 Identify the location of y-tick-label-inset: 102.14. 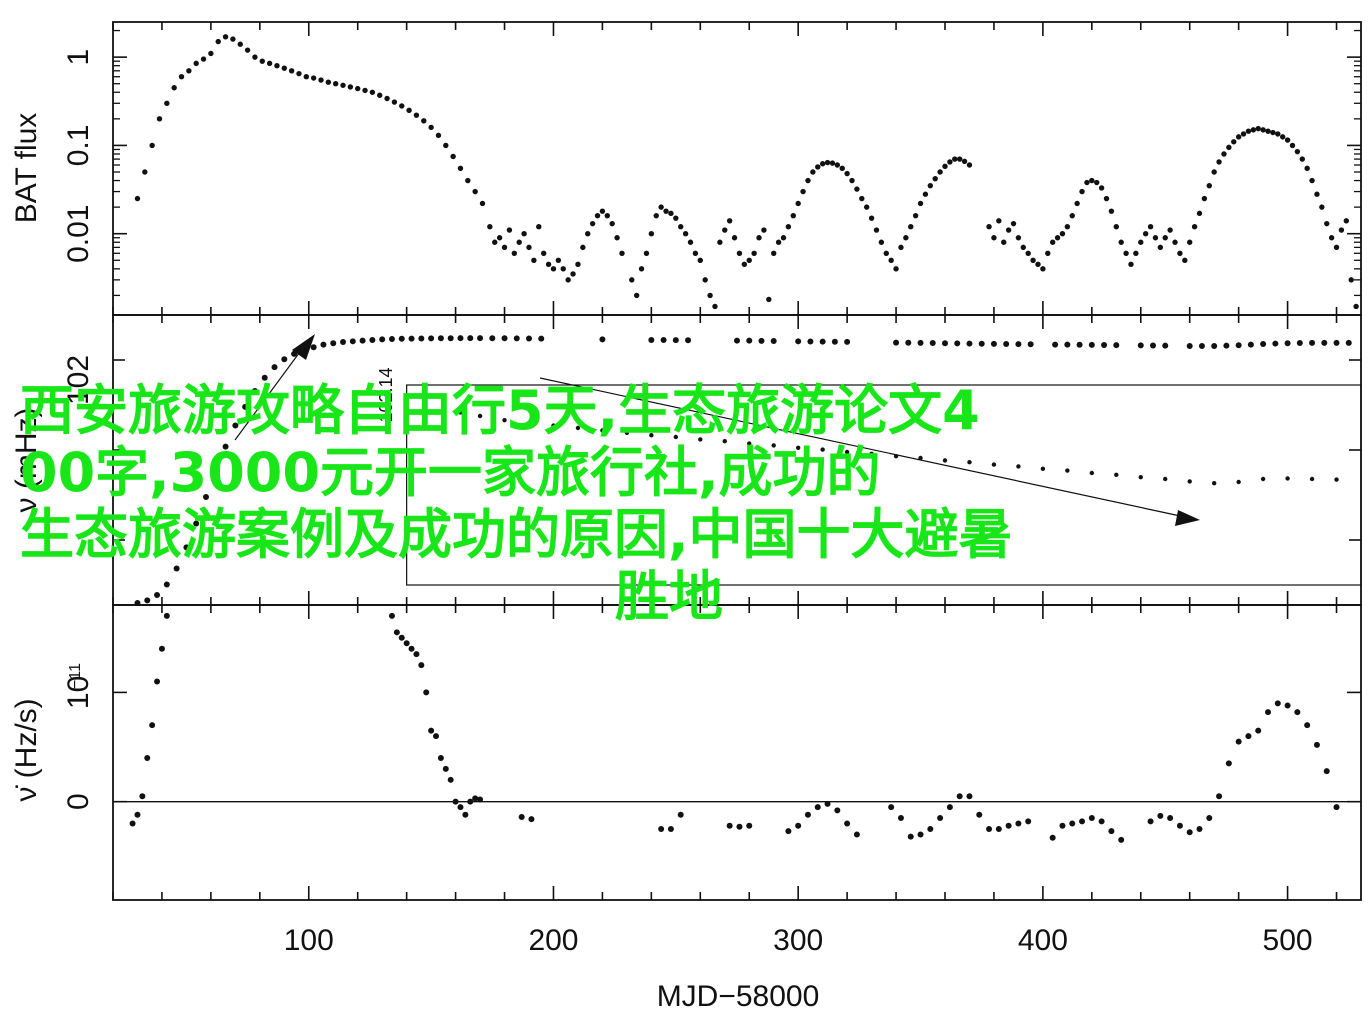
(386, 394).